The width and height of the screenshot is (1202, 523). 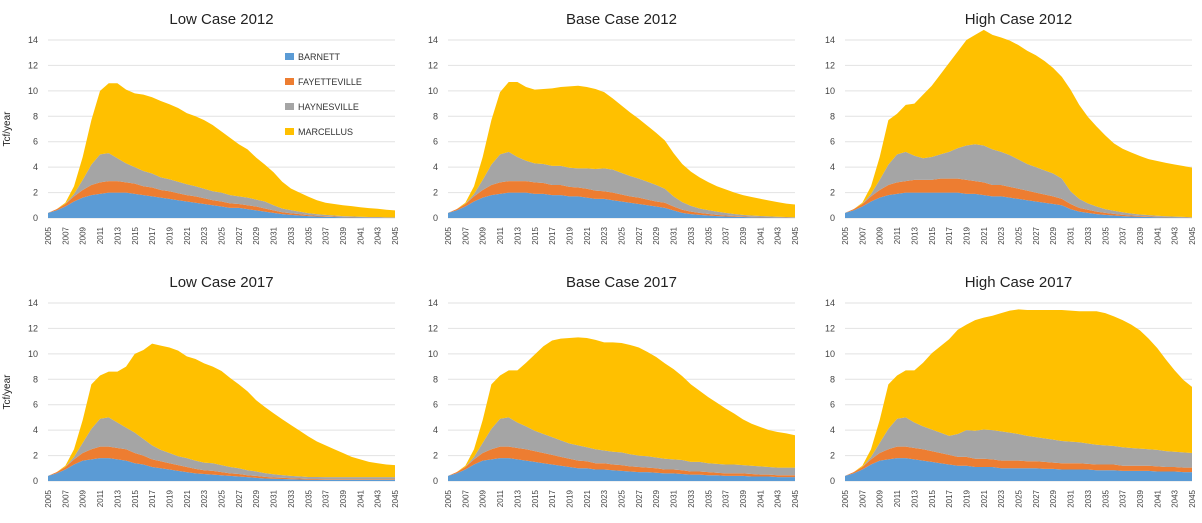 I want to click on x-tick-label: 2025, so click(x=622, y=498).